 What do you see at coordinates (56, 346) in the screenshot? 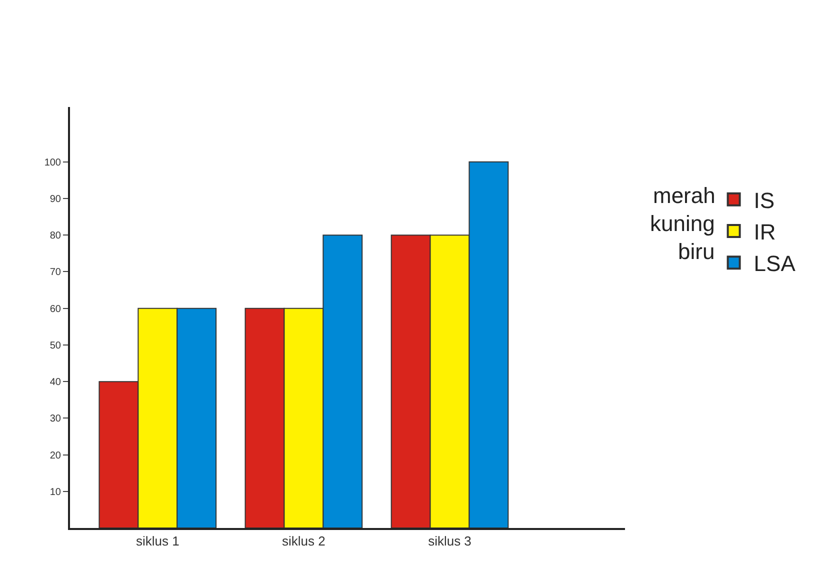
I see `y-tick-label: 50` at bounding box center [56, 346].